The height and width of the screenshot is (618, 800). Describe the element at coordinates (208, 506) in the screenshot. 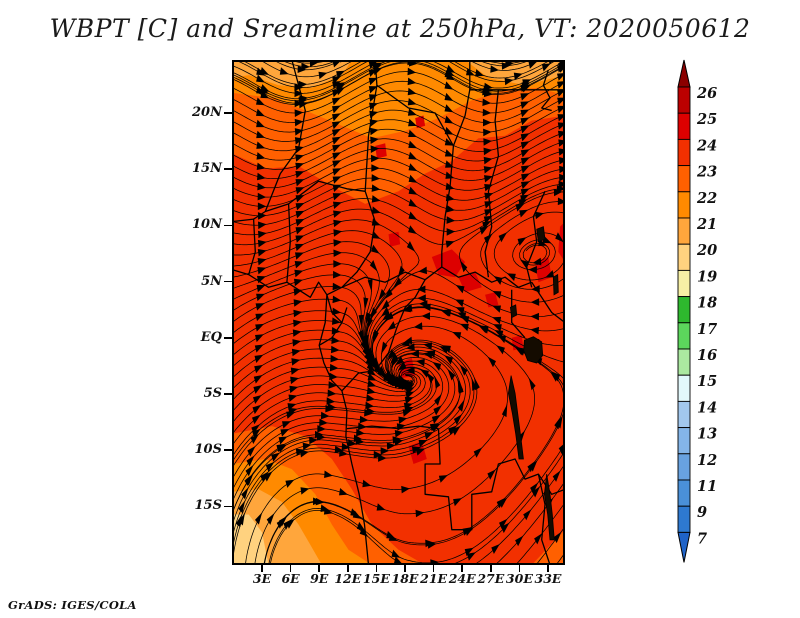

I see `y-tick-label: 15S` at that location.